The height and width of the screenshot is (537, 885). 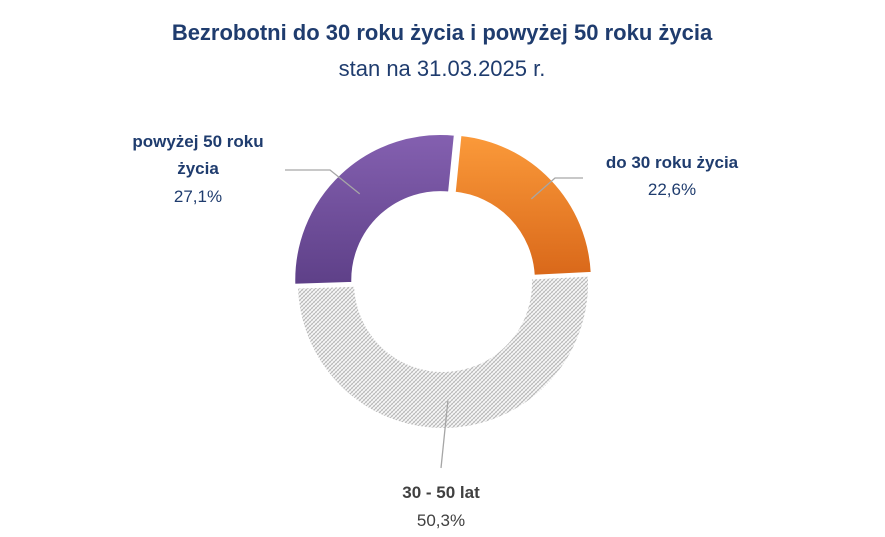 I want to click on slice-label-do30: do 30 roku życia, so click(x=672, y=162).